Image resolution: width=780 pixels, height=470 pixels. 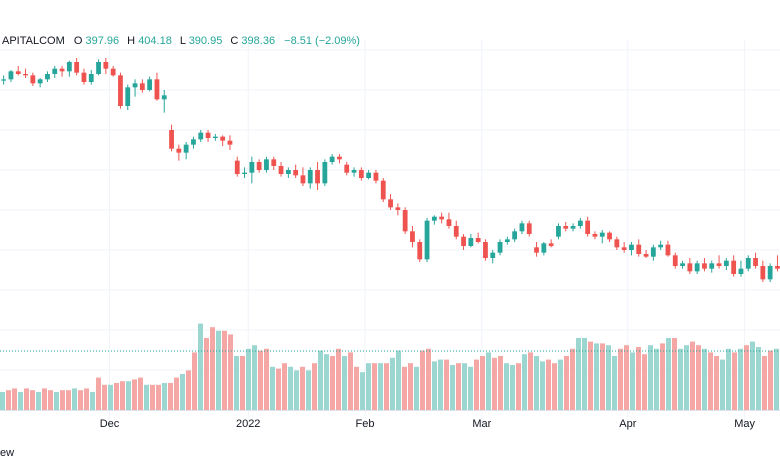 I want to click on legend-low-value: 390.95, so click(x=206, y=41).